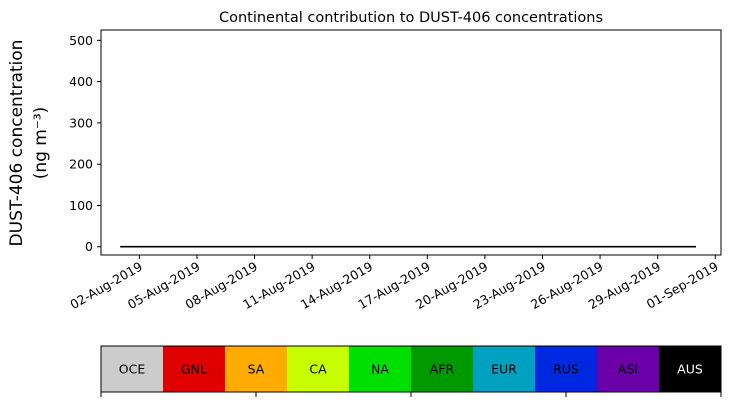 This screenshot has height=402, width=730. I want to click on y-tick-label: 100, so click(81, 205).